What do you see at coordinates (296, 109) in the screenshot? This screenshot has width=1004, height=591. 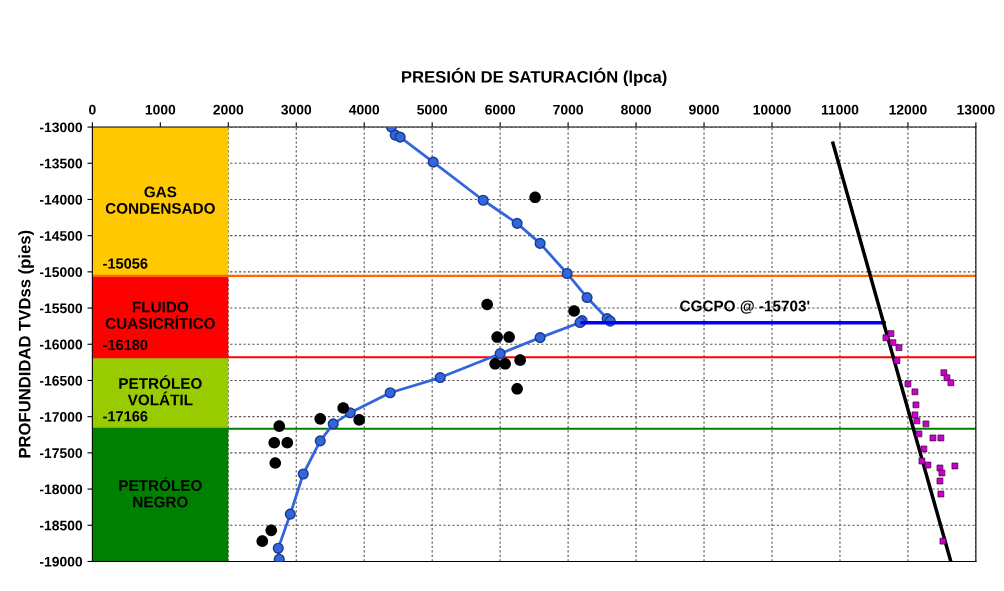 I see `x-tick-label: 3000` at bounding box center [296, 109].